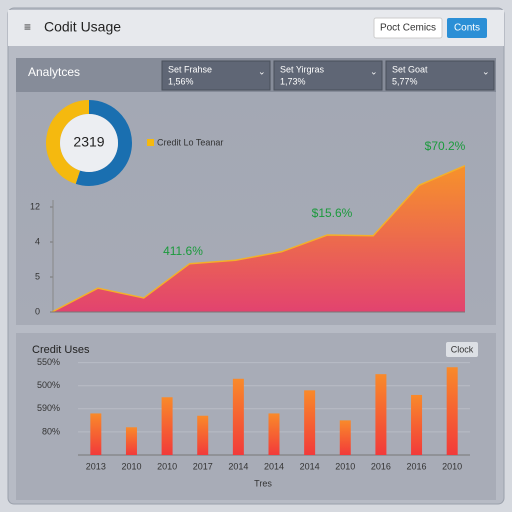 Image resolution: width=512 pixels, height=512 pixels. I want to click on dropdown-label: Set Frahse, so click(190, 69).